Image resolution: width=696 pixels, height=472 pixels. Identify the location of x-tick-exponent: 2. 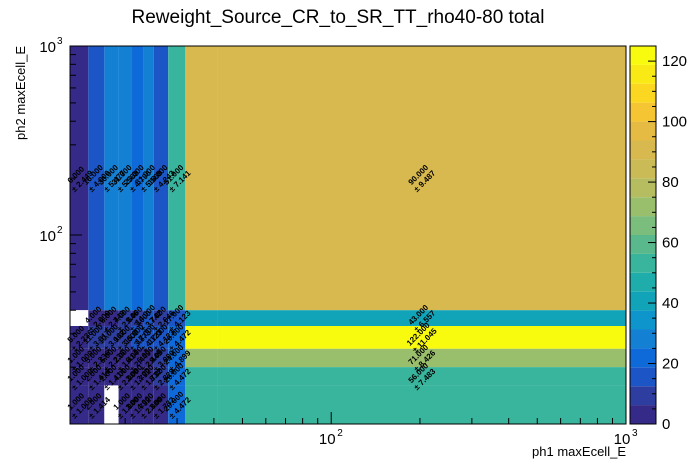
(340, 433).